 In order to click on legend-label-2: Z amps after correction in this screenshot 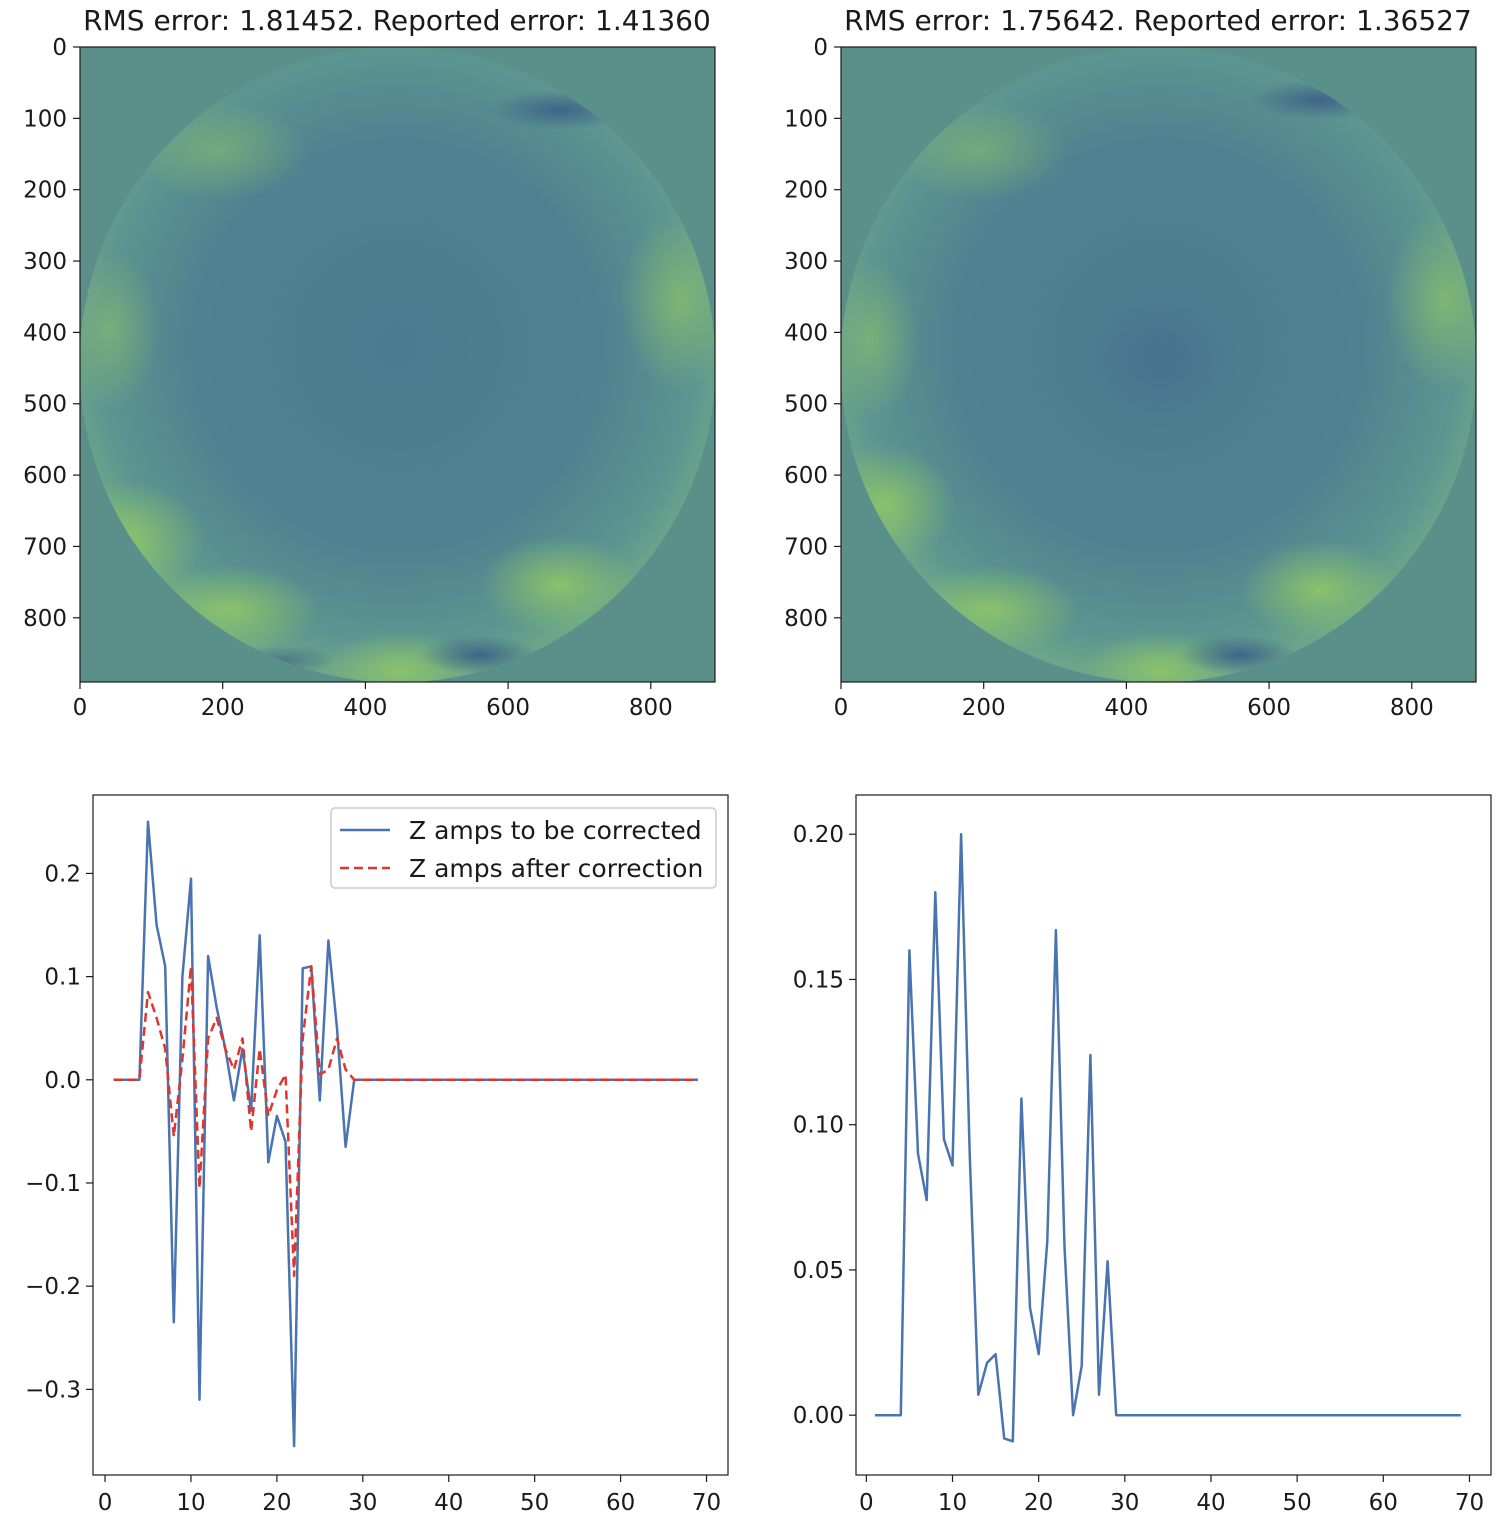, I will do `click(556, 868)`.